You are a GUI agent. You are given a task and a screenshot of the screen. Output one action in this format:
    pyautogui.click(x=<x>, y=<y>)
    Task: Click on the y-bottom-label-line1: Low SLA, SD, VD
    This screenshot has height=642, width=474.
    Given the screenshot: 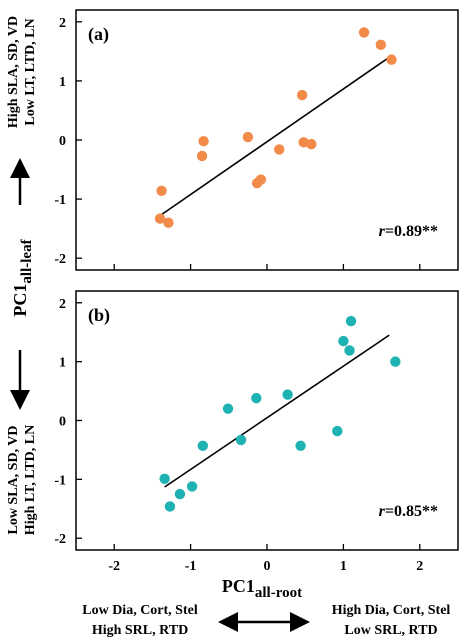 What is the action you would take?
    pyautogui.click(x=13, y=479)
    